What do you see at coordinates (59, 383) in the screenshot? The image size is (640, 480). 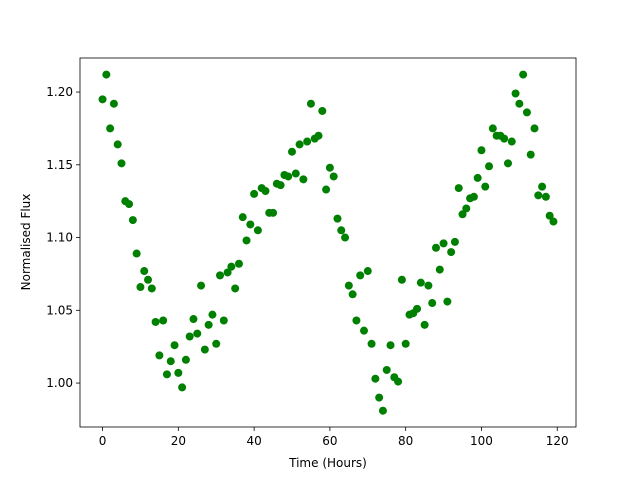 I see `y-tick-label: 1.00` at bounding box center [59, 383].